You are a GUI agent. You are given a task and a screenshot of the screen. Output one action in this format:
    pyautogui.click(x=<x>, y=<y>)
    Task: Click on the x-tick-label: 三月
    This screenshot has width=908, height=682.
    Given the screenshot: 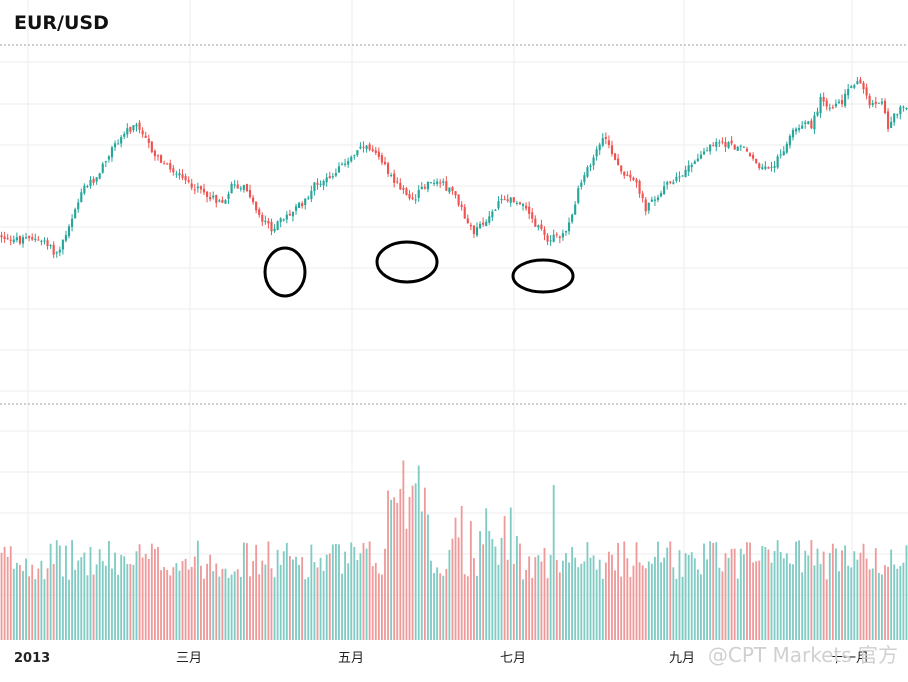 What is the action you would take?
    pyautogui.click(x=189, y=658)
    